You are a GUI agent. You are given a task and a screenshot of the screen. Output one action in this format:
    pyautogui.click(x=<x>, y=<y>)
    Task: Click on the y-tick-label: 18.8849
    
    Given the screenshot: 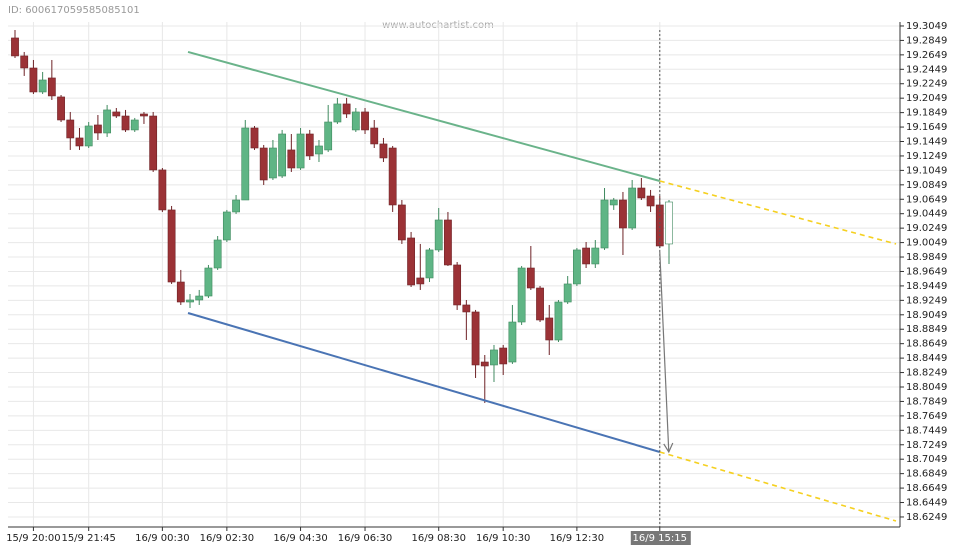 What is the action you would take?
    pyautogui.click(x=926, y=329)
    